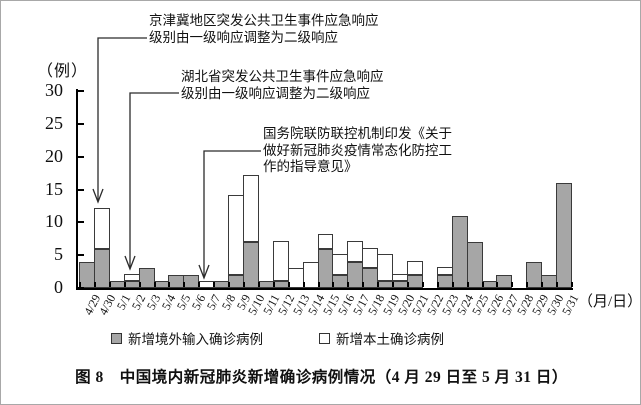 The image size is (641, 405). I want to click on bar-imported-5/17, so click(355, 274).